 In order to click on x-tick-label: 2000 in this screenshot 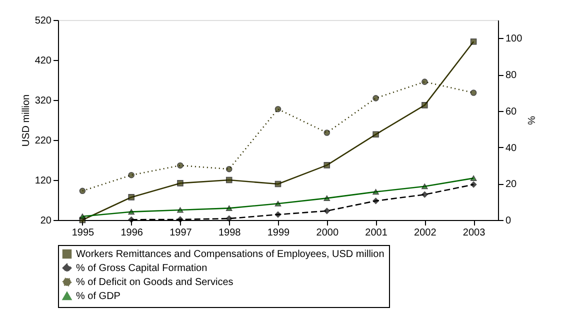, I will do `click(327, 233)`.